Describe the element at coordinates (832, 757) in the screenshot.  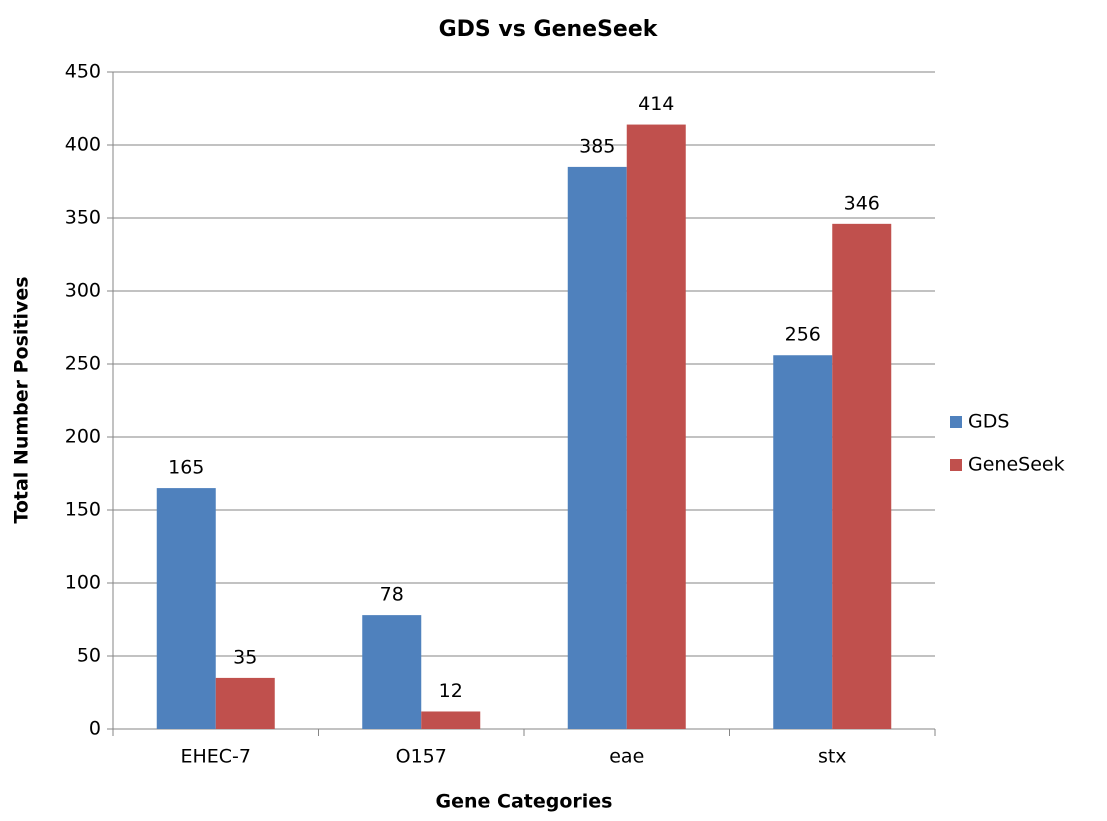
I see `x-tick-label: stx` at that location.